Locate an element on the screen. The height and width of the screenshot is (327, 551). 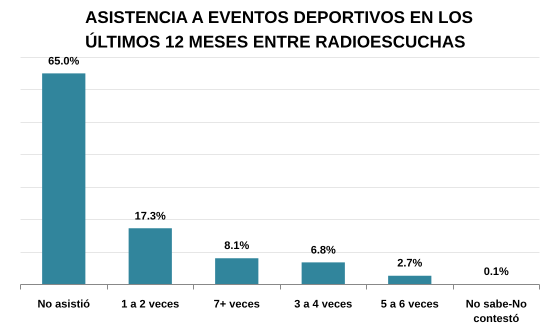
data-label: 17.3% is located at coordinates (150, 216).